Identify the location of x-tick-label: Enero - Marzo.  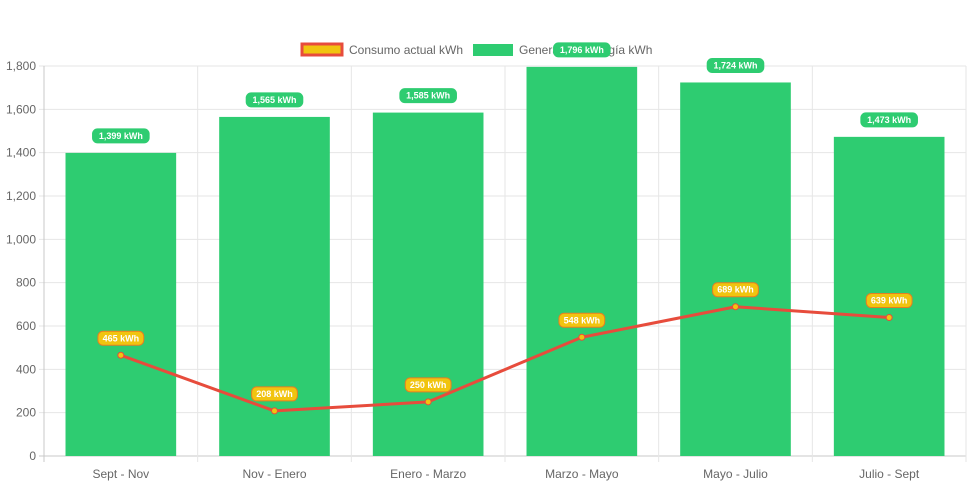
(428, 474).